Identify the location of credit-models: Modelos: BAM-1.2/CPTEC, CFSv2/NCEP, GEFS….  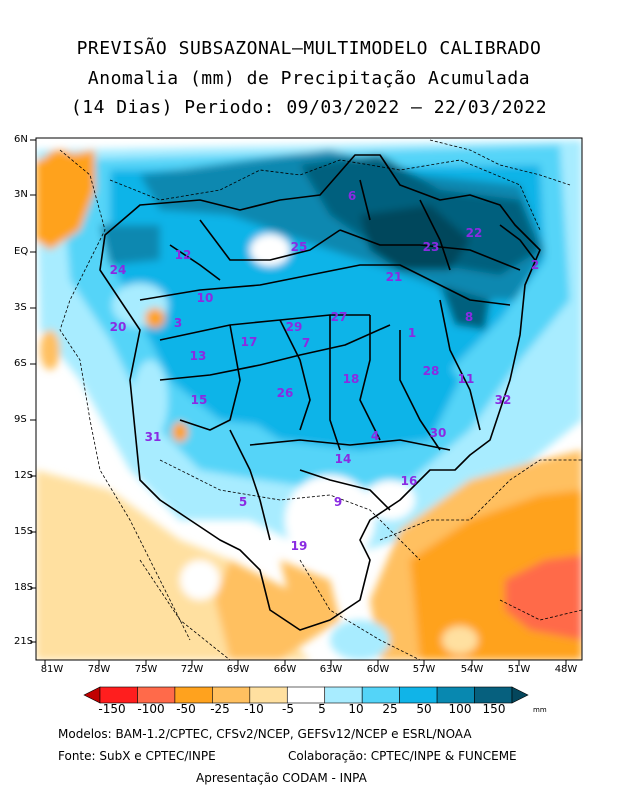
(265, 734).